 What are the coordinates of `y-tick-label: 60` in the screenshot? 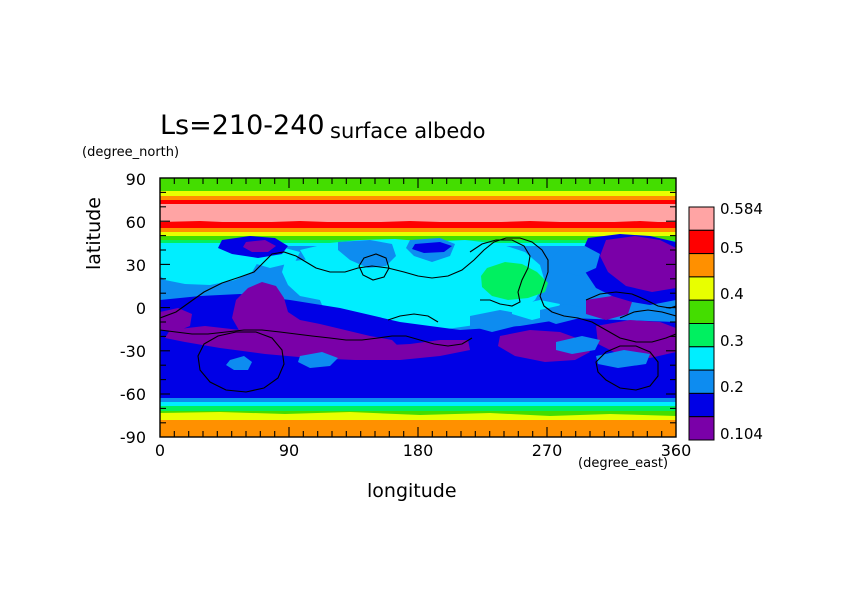 It's located at (135, 222).